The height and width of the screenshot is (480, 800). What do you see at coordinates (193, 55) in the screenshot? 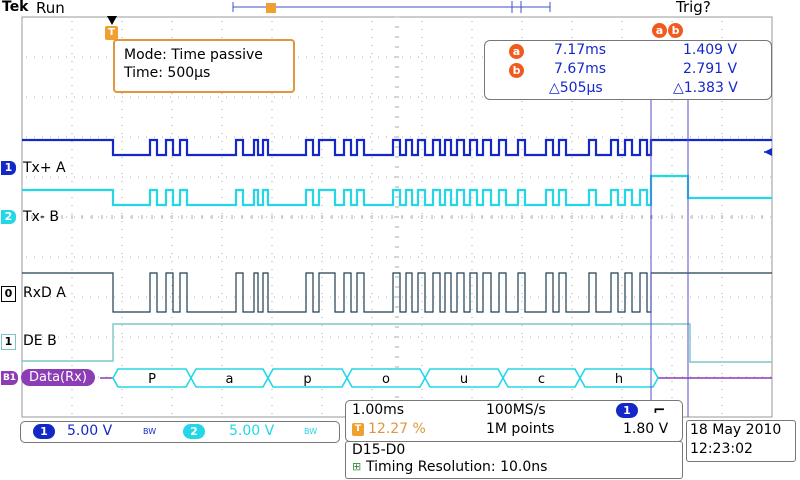
I see `mode-text: Mode: Time passive` at bounding box center [193, 55].